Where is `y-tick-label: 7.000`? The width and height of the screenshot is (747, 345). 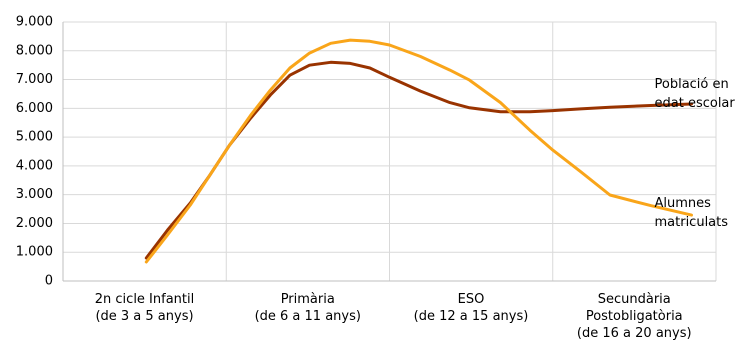
y-tick-label: 7.000 is located at coordinates (34, 79).